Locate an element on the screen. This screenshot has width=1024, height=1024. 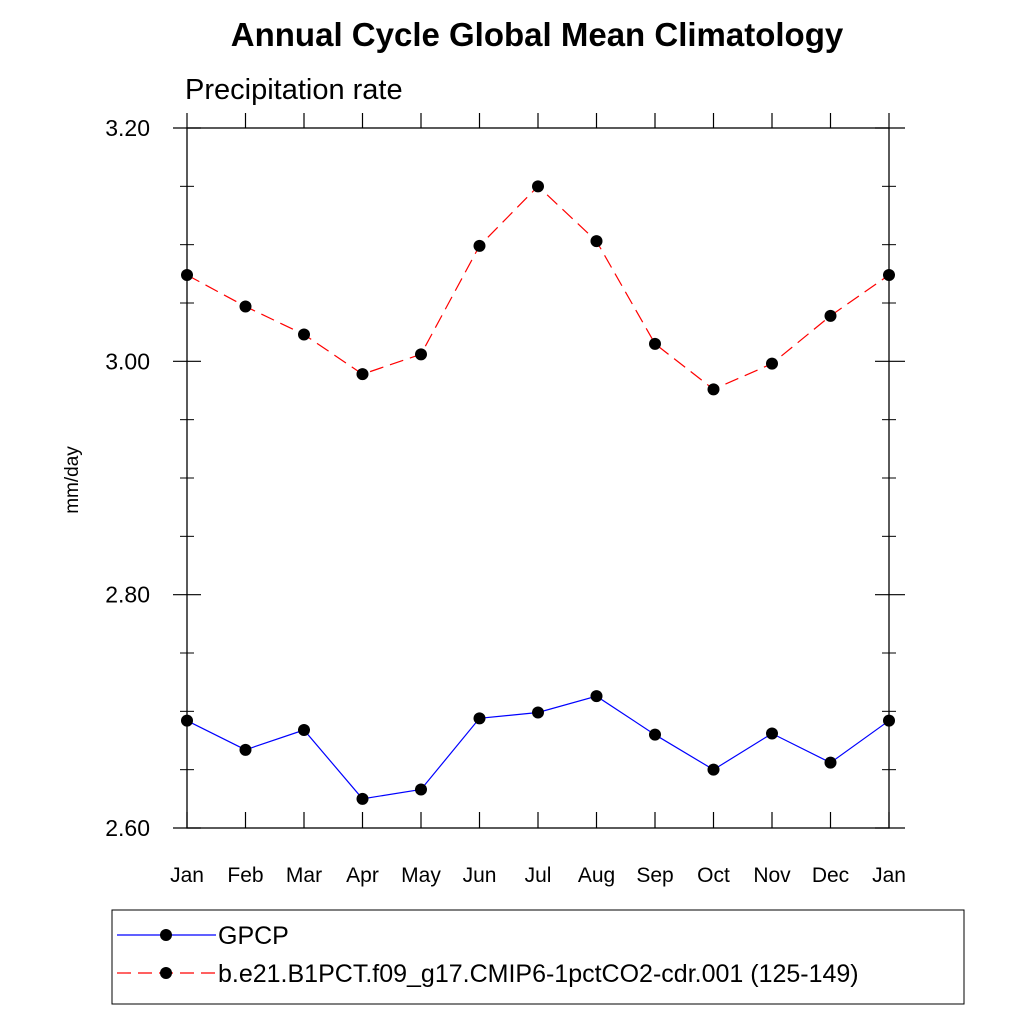
x-tick-label: Aug is located at coordinates (596, 875).